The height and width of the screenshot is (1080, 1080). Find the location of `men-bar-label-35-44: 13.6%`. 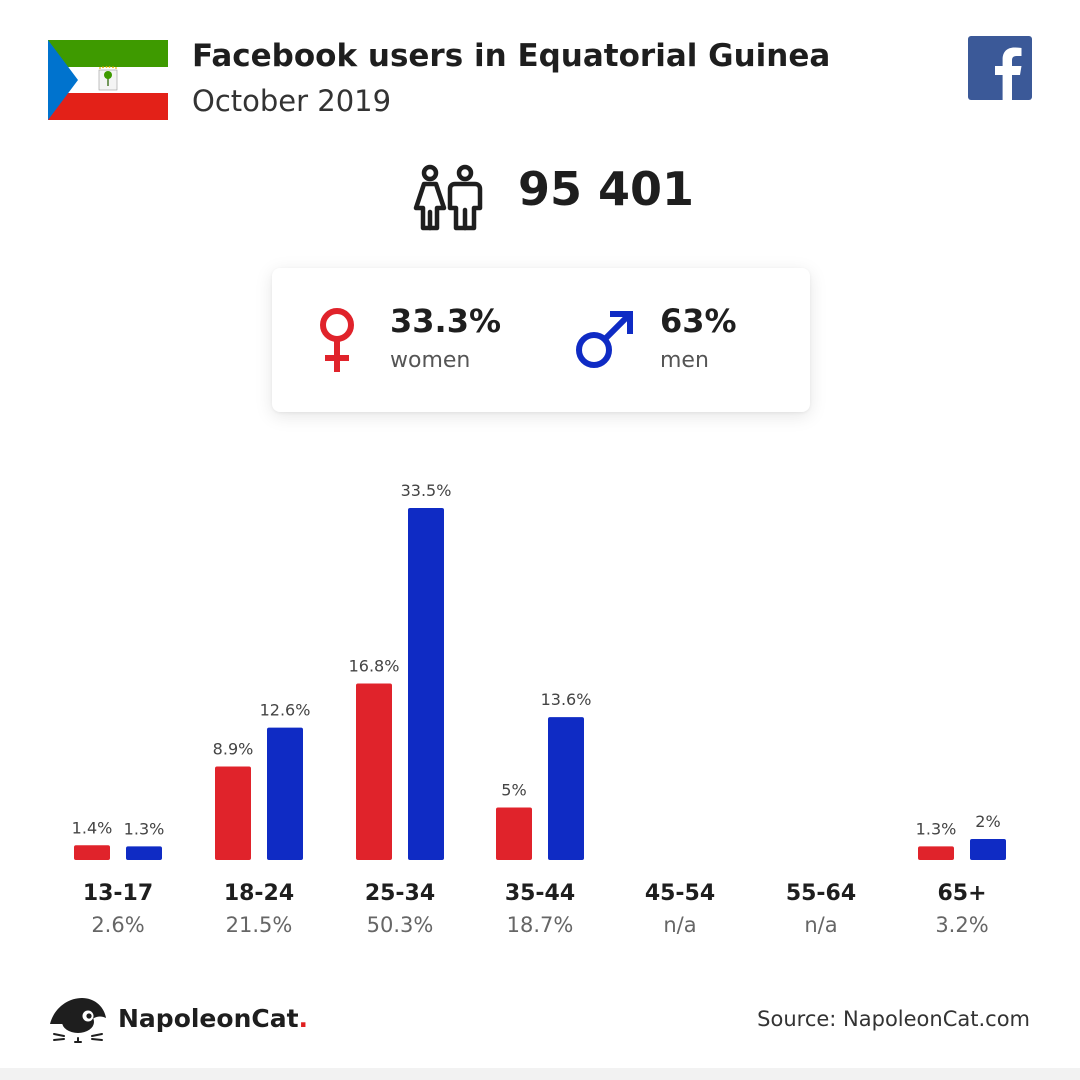

men-bar-label-35-44: 13.6% is located at coordinates (566, 699).